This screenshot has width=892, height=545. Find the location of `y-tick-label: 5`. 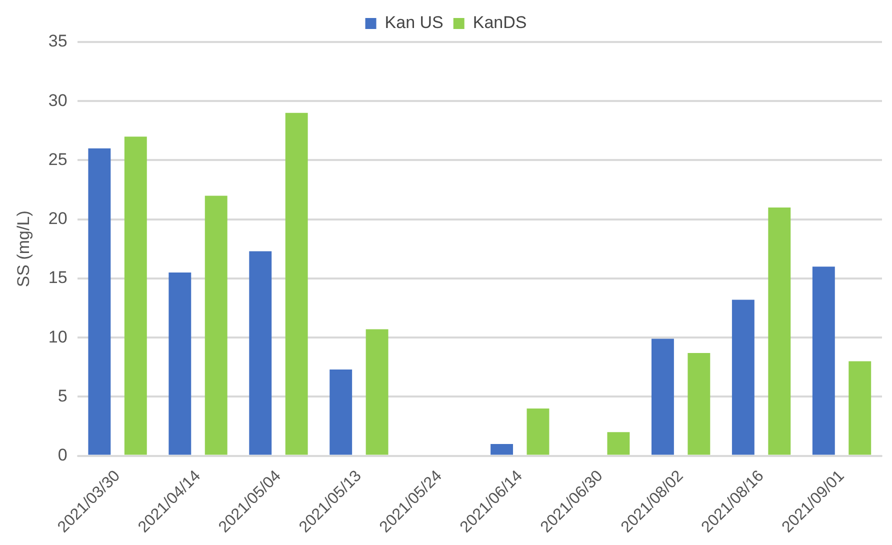

y-tick-label: 5 is located at coordinates (63, 396).